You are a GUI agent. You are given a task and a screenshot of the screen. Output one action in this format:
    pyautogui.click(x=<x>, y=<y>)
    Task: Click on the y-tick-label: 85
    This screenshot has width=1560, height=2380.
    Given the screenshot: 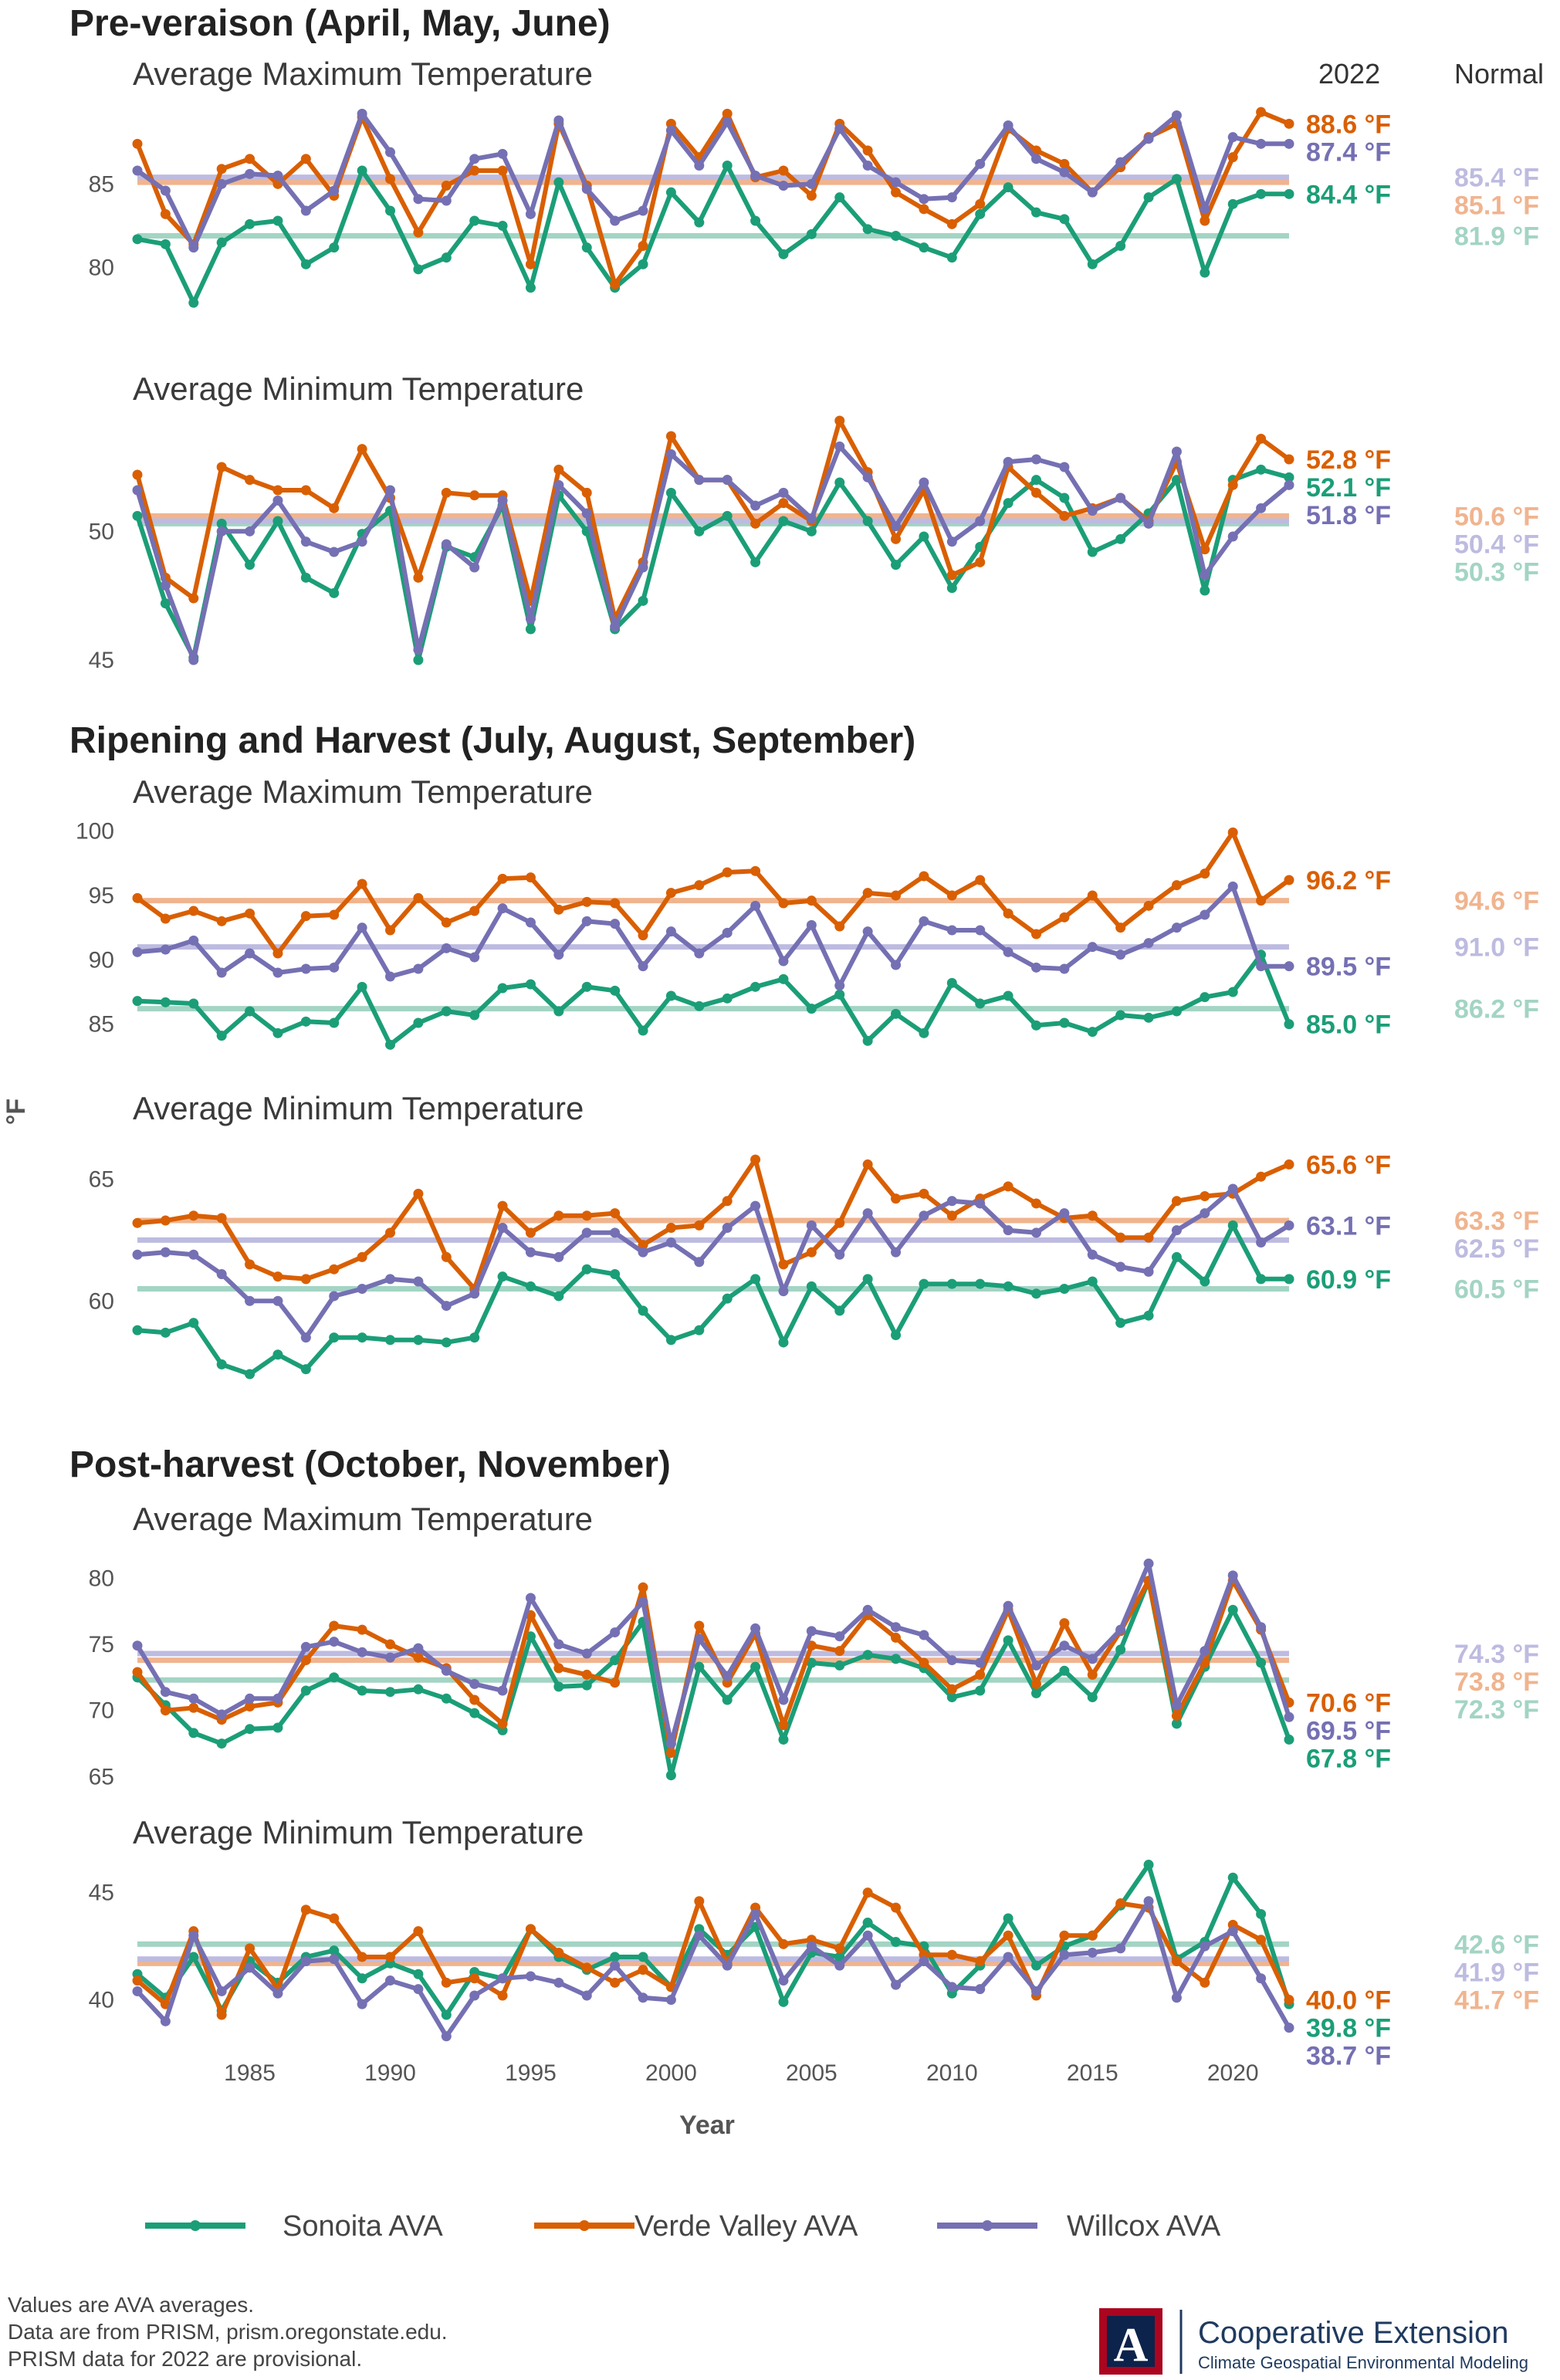 What is the action you would take?
    pyautogui.click(x=101, y=184)
    